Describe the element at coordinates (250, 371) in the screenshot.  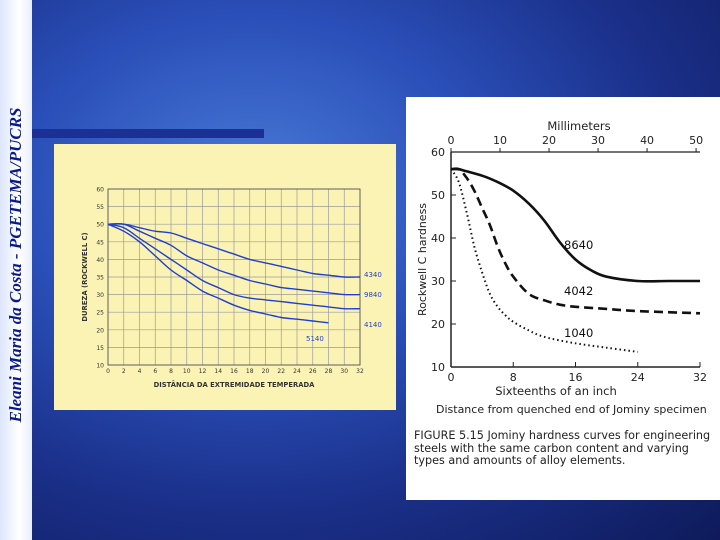
I see `x-tick-label: 18` at that location.